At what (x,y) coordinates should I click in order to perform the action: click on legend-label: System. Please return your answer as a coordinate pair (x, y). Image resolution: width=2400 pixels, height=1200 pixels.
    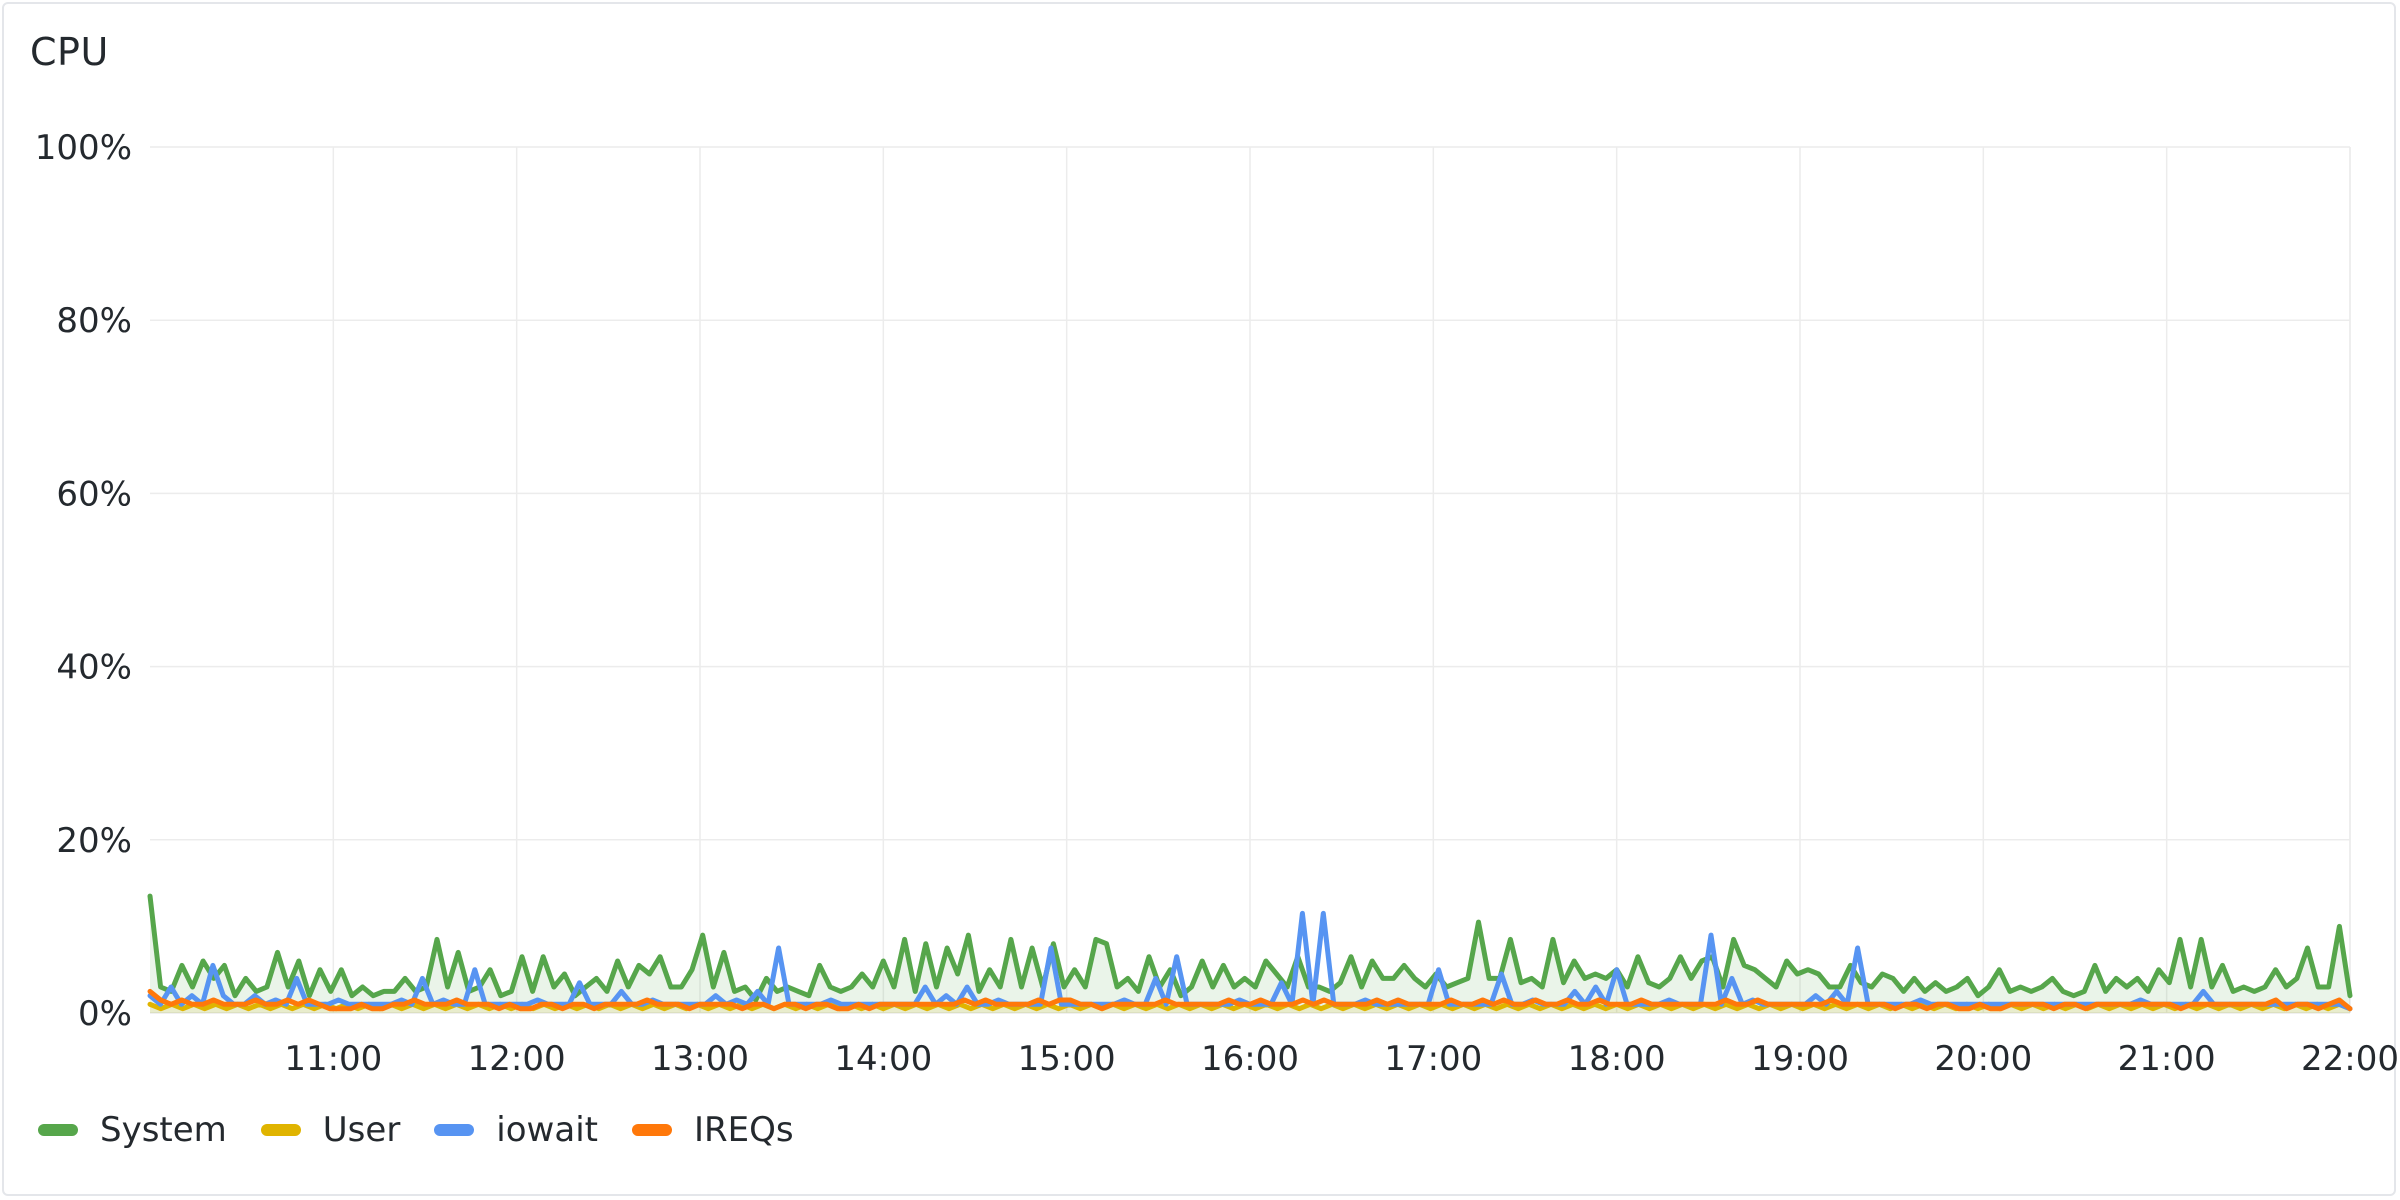
    Looking at the image, I should click on (163, 1130).